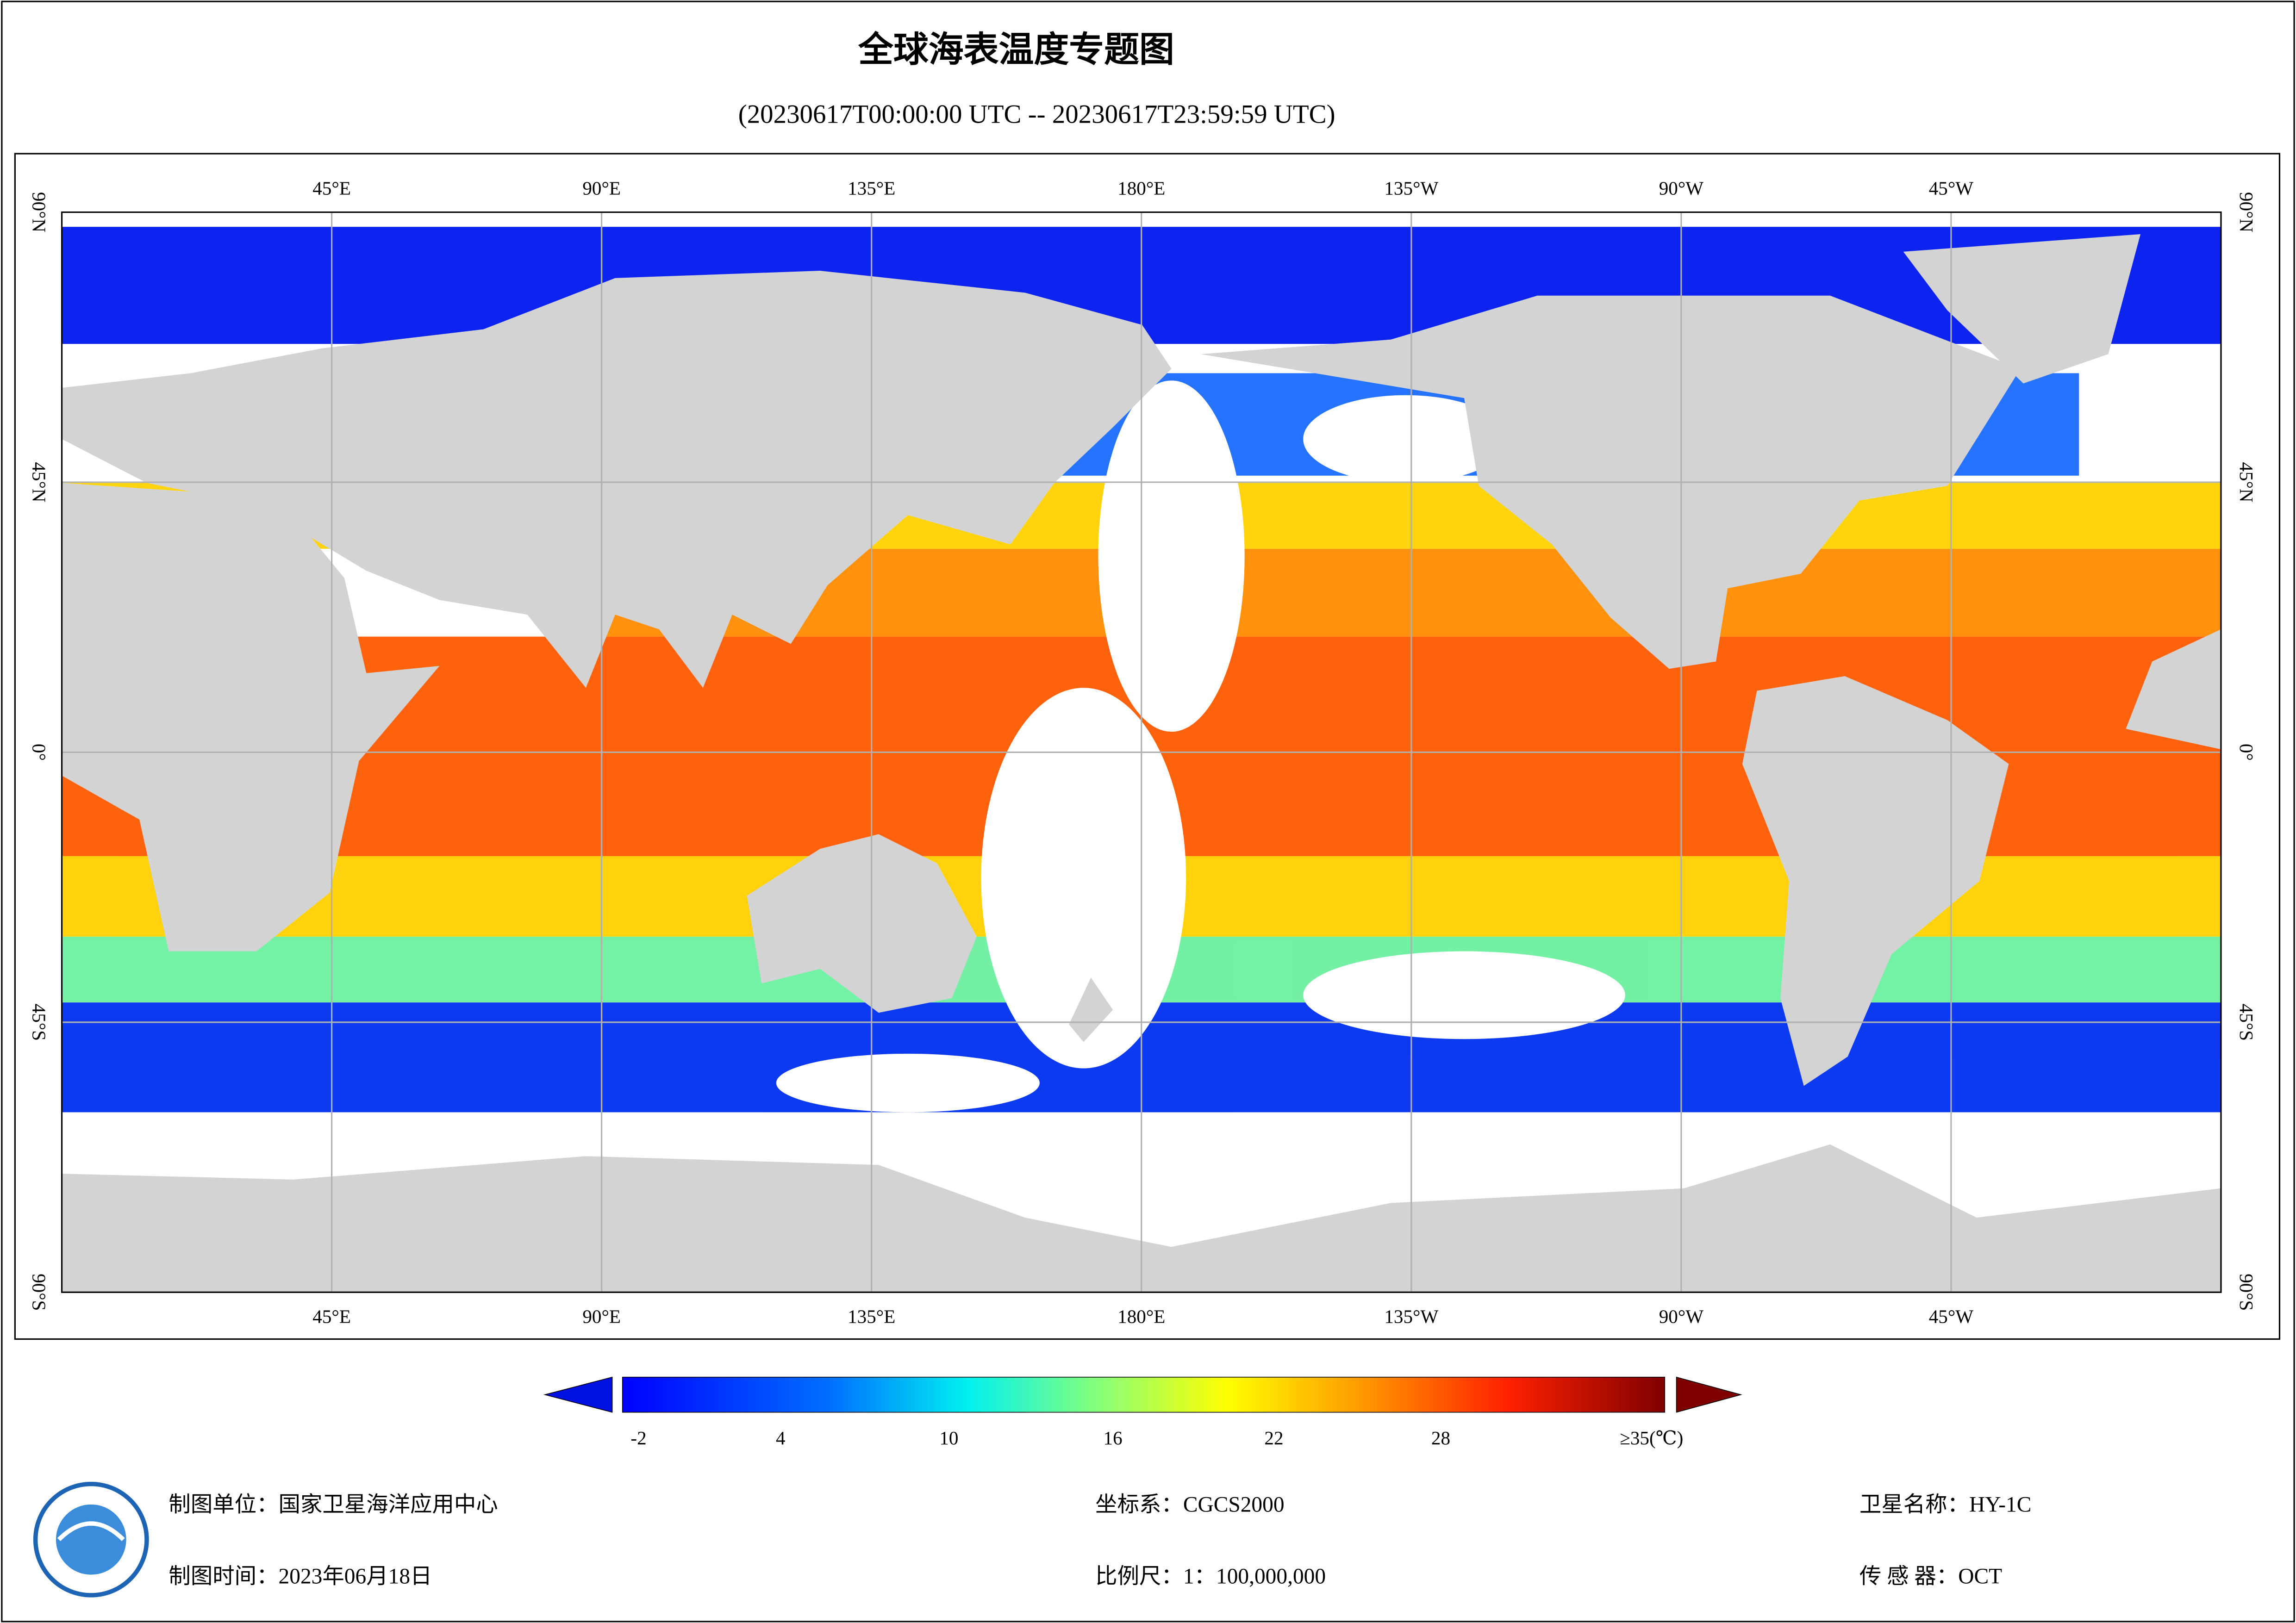 The height and width of the screenshot is (1623, 2296). What do you see at coordinates (39, 752) in the screenshot?
I see `latitude-label-left: 0°` at bounding box center [39, 752].